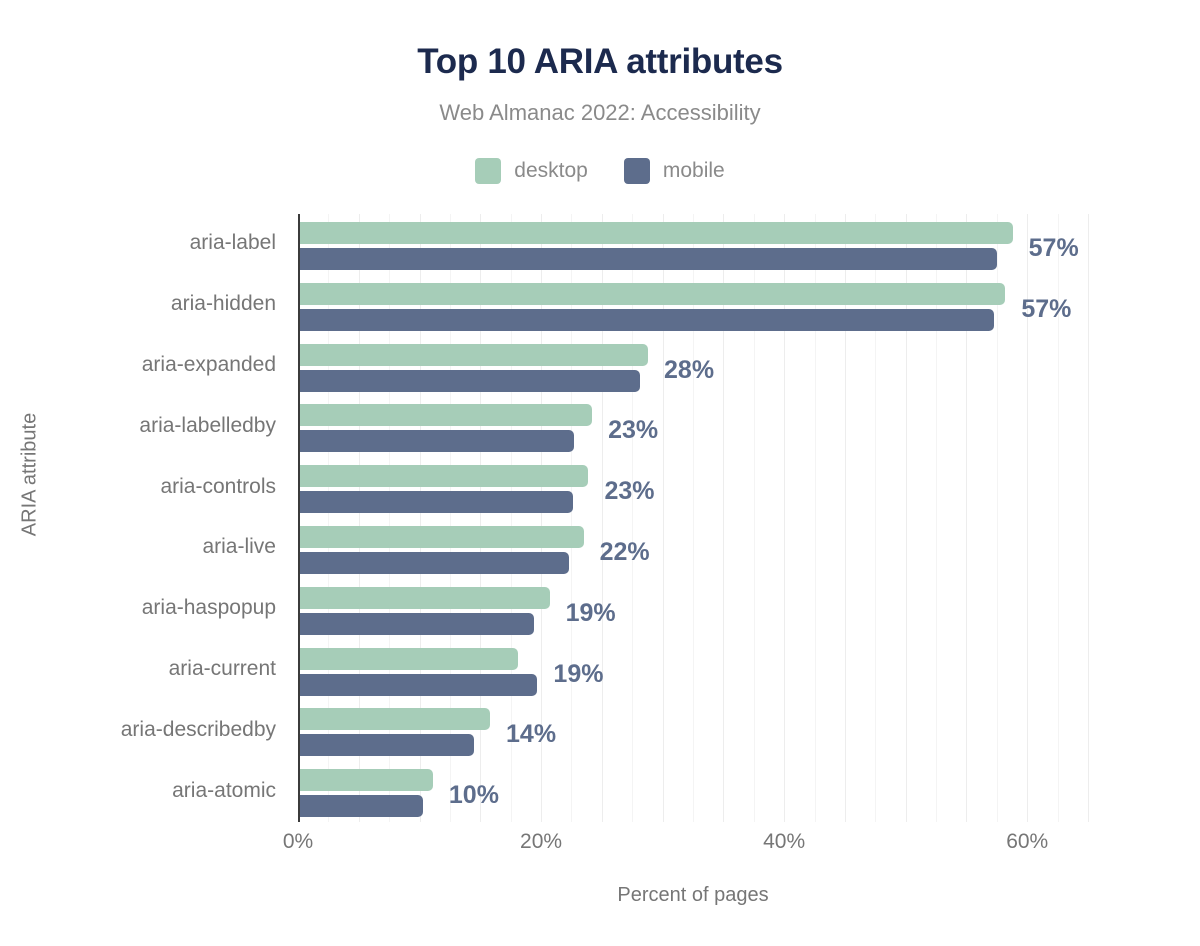 Image resolution: width=1200 pixels, height=946 pixels. What do you see at coordinates (600, 171) in the screenshot?
I see `chart-legend: desktop mobile` at bounding box center [600, 171].